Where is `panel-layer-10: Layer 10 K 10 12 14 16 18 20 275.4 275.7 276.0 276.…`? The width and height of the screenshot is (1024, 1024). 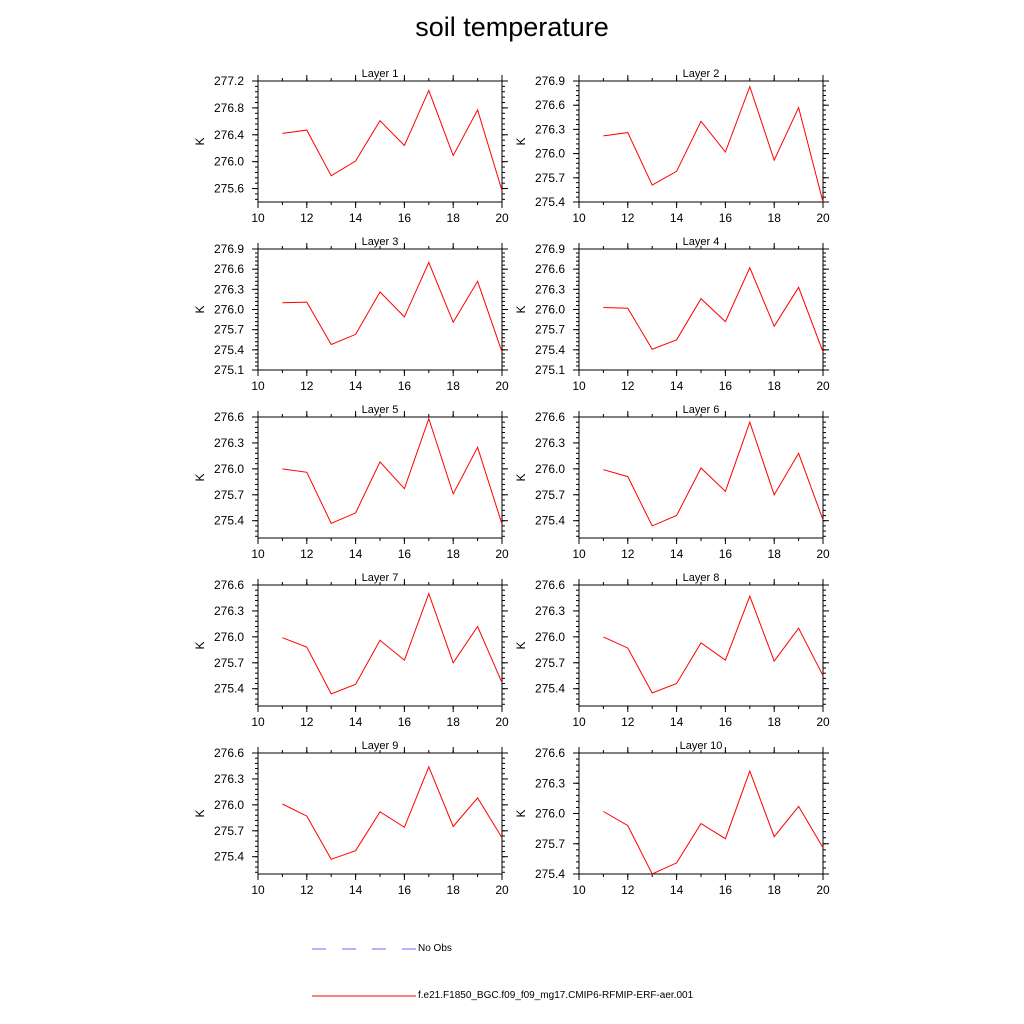 panel-layer-10: Layer 10 K 10 12 14 16 18 20 275.4 275.7 276.0 276.… is located at coordinates (672, 818).